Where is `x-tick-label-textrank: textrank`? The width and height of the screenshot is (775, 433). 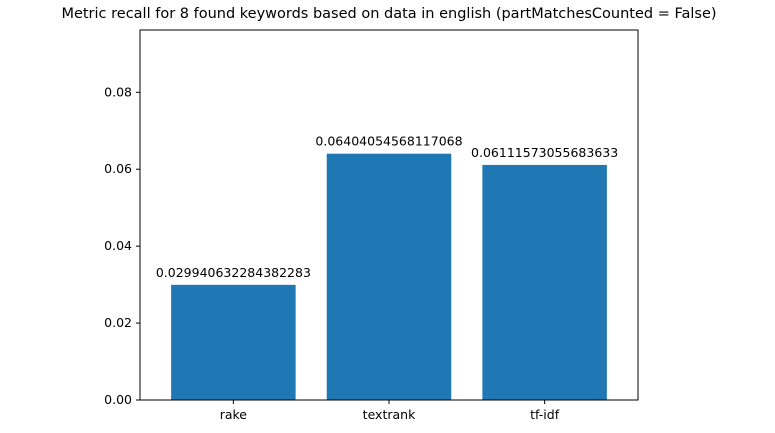 x-tick-label-textrank: textrank is located at coordinates (389, 414).